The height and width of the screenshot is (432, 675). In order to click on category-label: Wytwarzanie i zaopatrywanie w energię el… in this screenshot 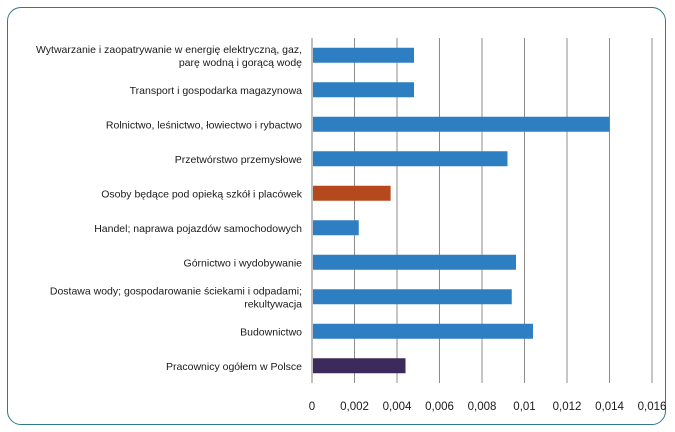, I will do `click(169, 50)`.